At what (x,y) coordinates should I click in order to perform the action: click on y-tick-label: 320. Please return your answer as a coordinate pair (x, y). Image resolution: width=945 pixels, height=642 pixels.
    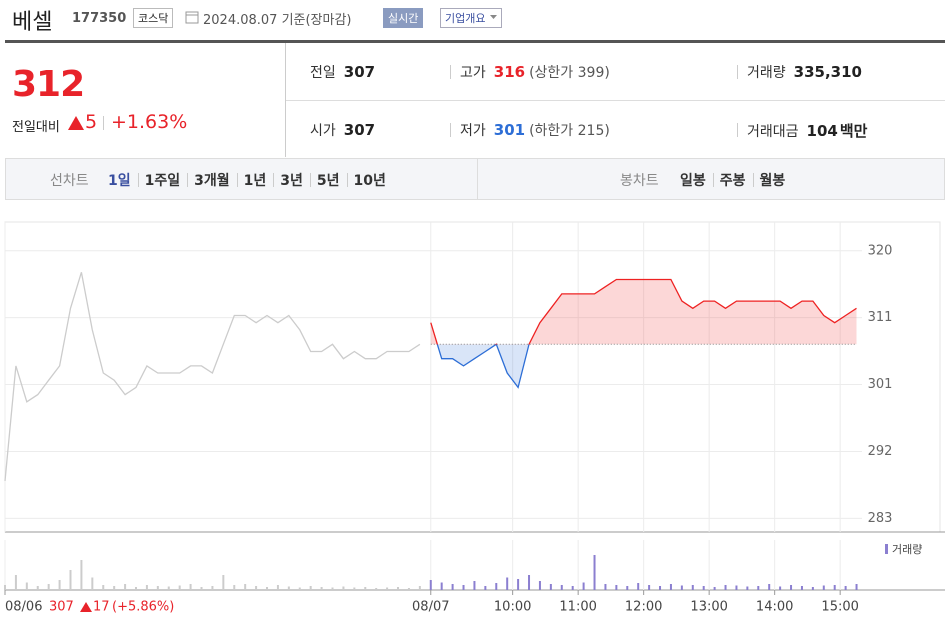
    Looking at the image, I should click on (880, 250).